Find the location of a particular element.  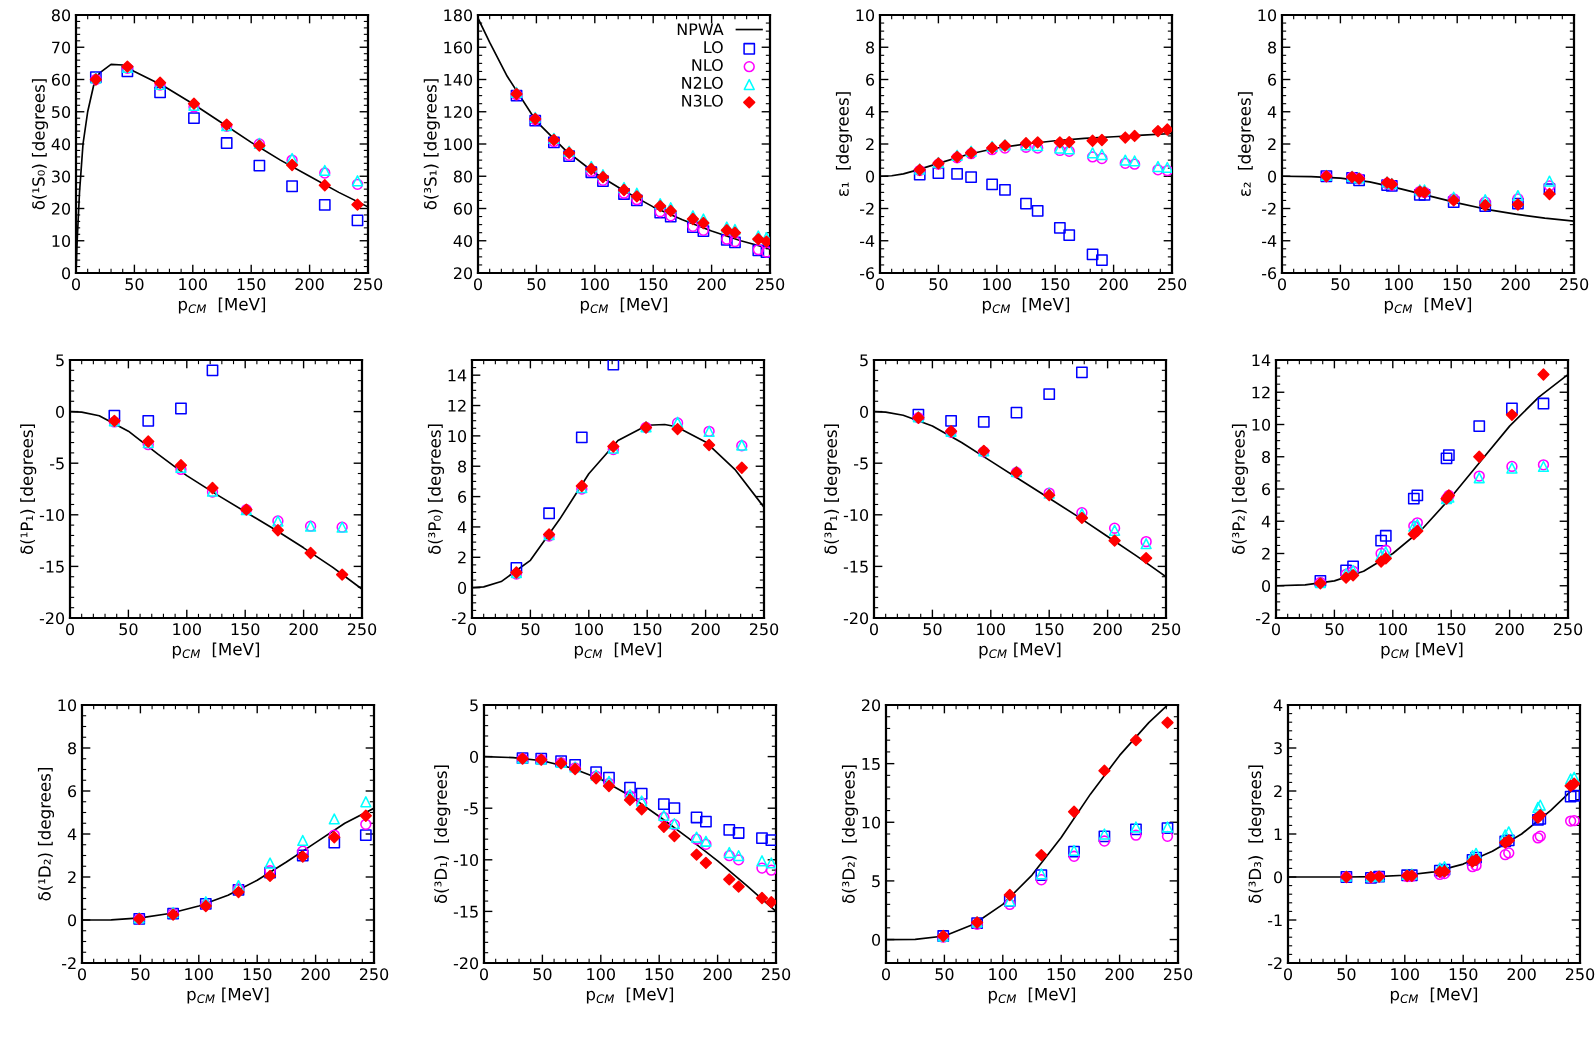

y-tick-label: 40 is located at coordinates (61, 144).